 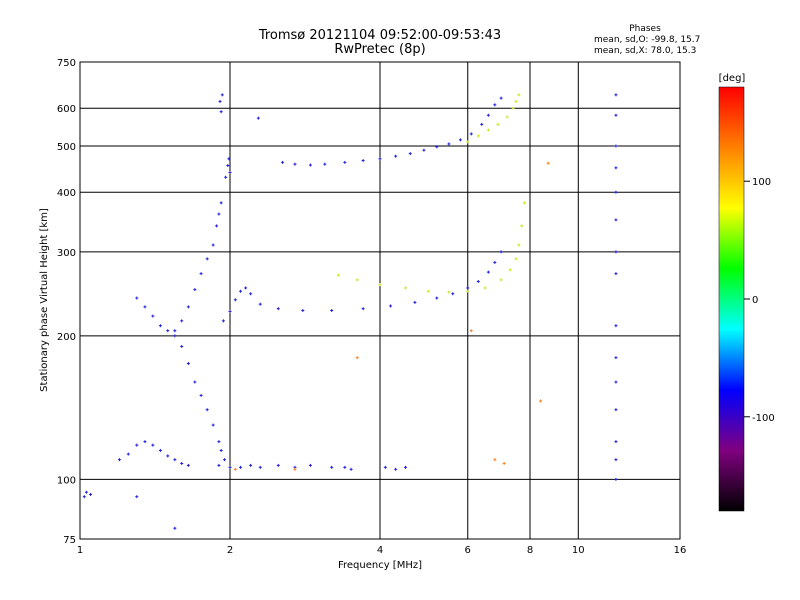 I want to click on stats-line-x: mean, sd,X: 78.0, 15.3, so click(x=645, y=51).